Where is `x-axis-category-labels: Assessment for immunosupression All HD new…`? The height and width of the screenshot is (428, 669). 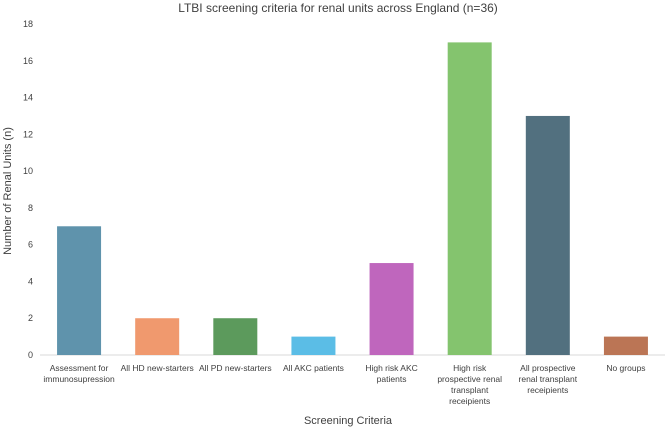
x-axis-category-labels: Assessment for immunosupression All HD new… is located at coordinates (344, 384).